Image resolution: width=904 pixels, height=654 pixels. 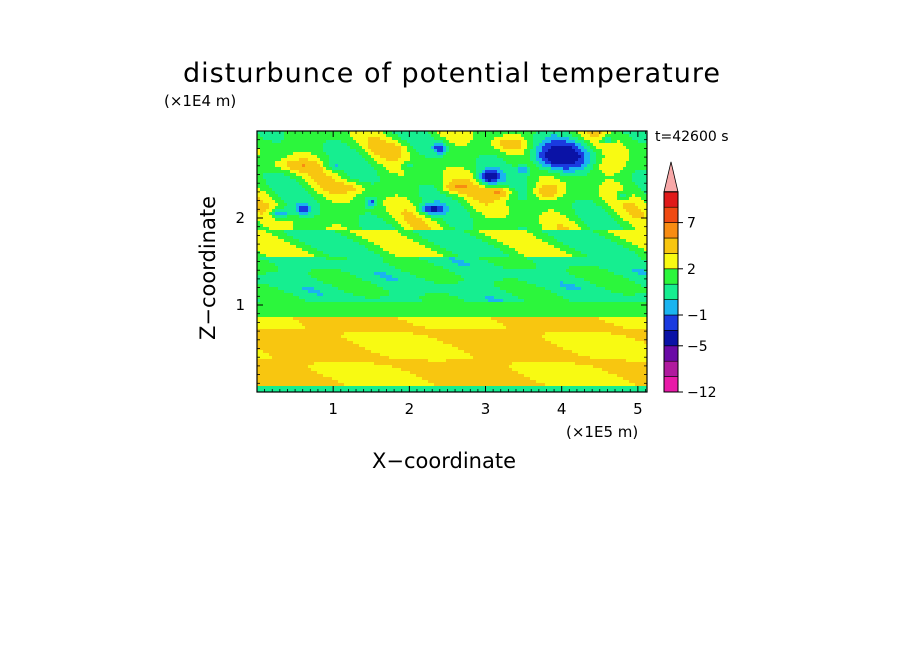 What do you see at coordinates (638, 409) in the screenshot?
I see `x-tick-label: 5` at bounding box center [638, 409].